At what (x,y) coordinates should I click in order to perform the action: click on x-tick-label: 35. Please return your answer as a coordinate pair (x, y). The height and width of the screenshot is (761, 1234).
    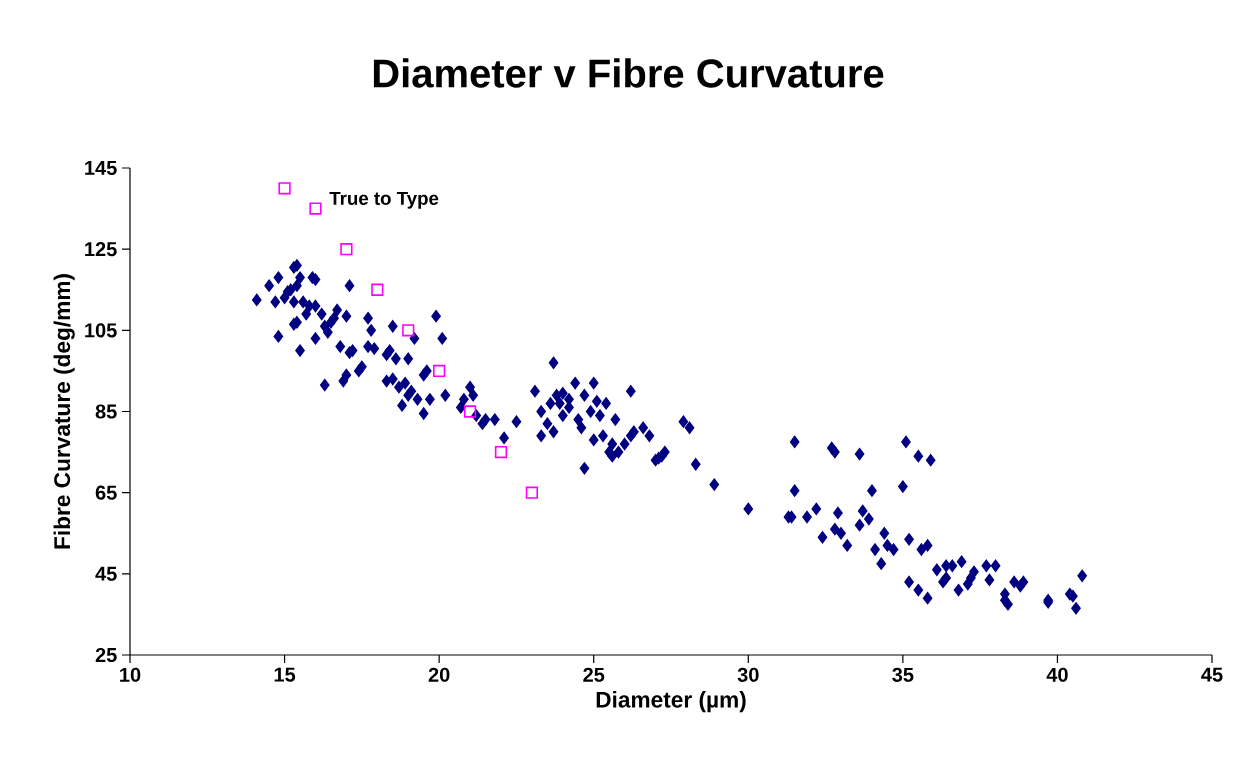
    Looking at the image, I should click on (903, 674).